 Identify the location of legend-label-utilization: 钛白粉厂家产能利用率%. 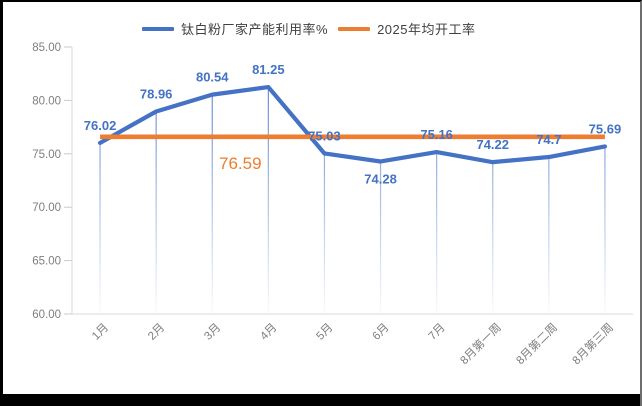
(255, 29).